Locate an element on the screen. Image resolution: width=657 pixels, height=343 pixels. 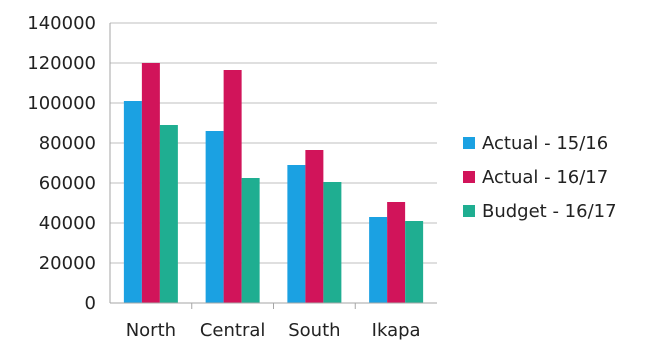
y-tick-label: 0 is located at coordinates (90, 303).